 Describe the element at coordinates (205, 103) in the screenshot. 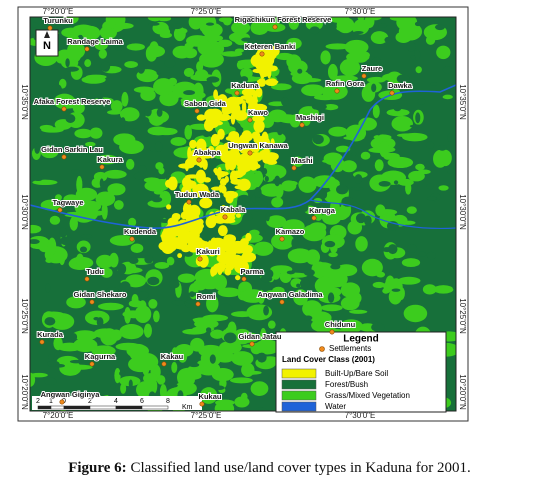

I see `settlement-label: Sabon Gida` at that location.